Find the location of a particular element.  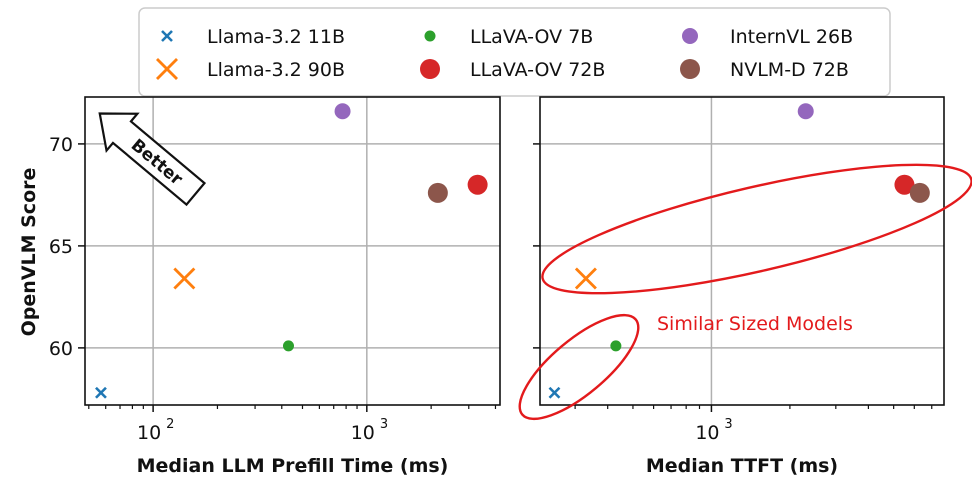

legend-label-5: NVLM-D 72B is located at coordinates (789, 70).